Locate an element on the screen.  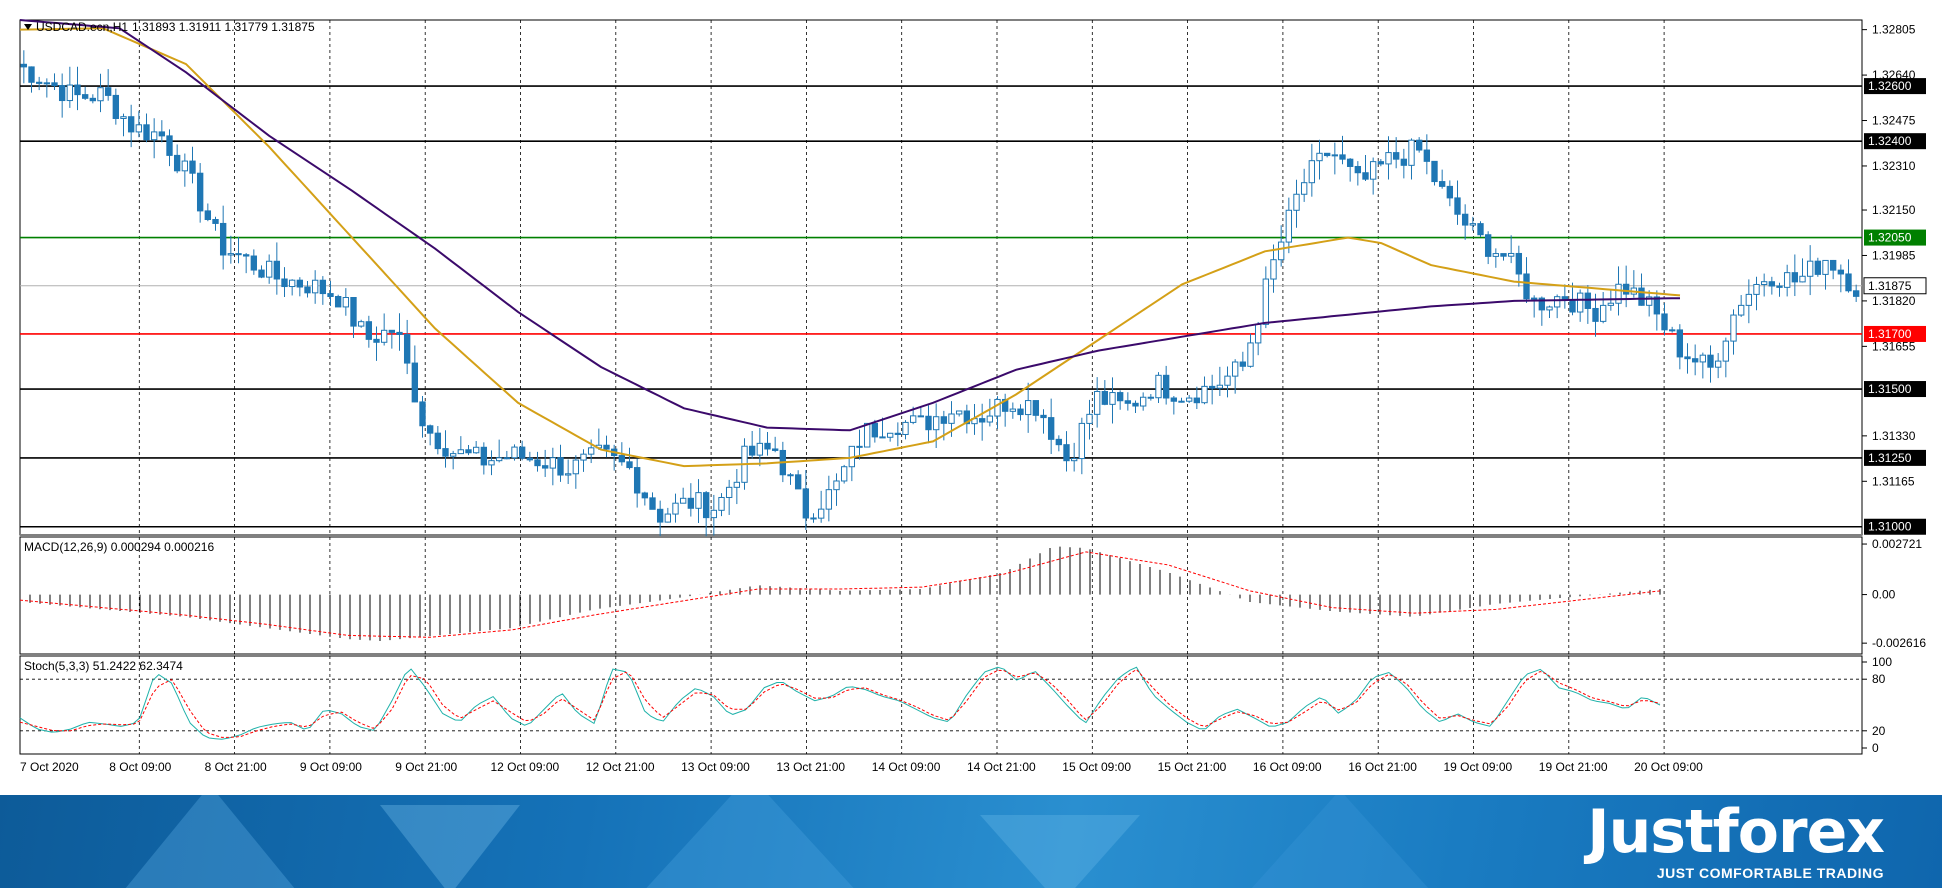
stoch-main-line is located at coordinates (840, 703).